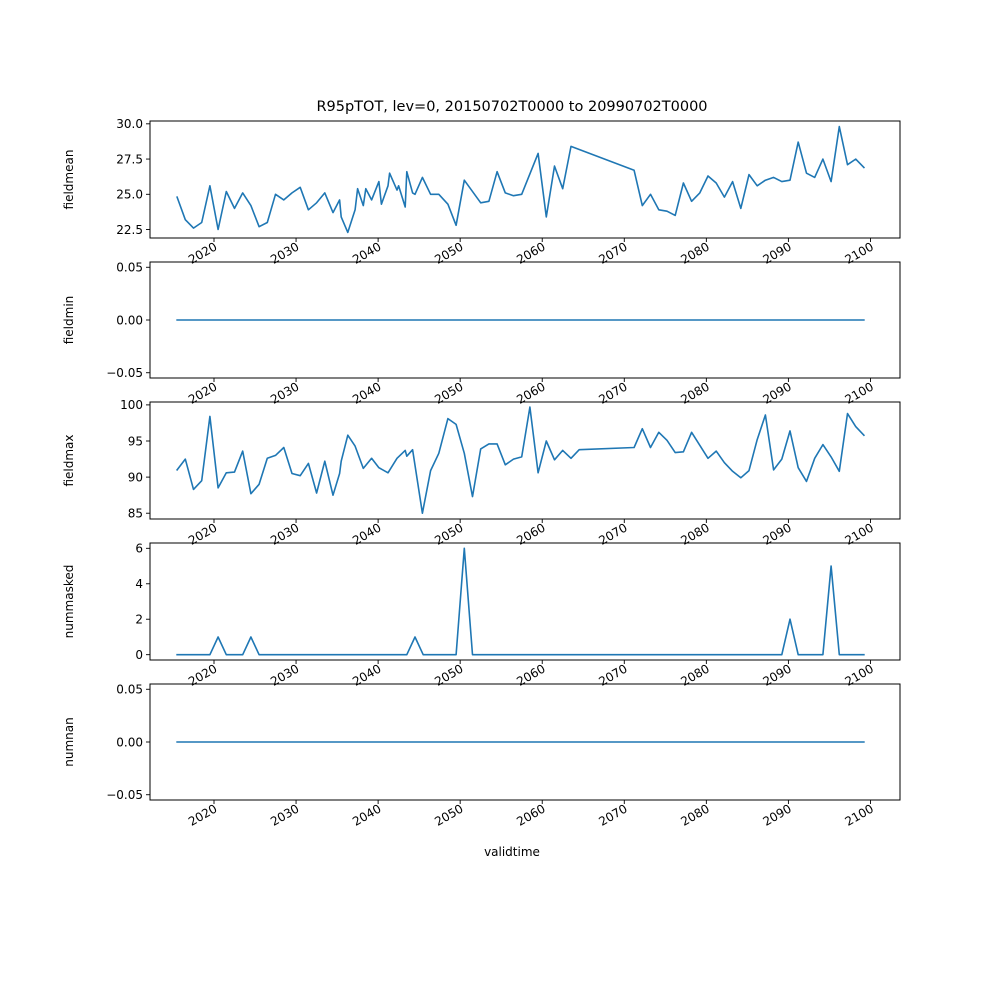  What do you see at coordinates (139, 620) in the screenshot?
I see `y-tick-label: 2` at bounding box center [139, 620].